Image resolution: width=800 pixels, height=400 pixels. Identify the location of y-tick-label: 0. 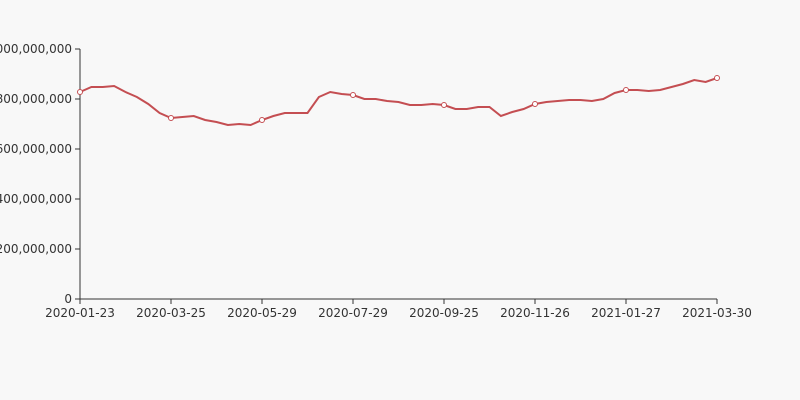
(68, 299).